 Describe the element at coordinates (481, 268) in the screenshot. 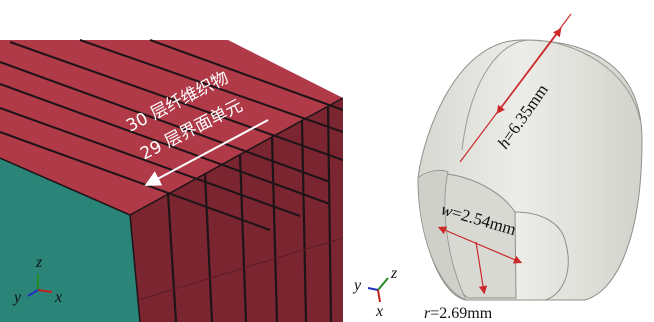

I see `dim-r-line` at that location.